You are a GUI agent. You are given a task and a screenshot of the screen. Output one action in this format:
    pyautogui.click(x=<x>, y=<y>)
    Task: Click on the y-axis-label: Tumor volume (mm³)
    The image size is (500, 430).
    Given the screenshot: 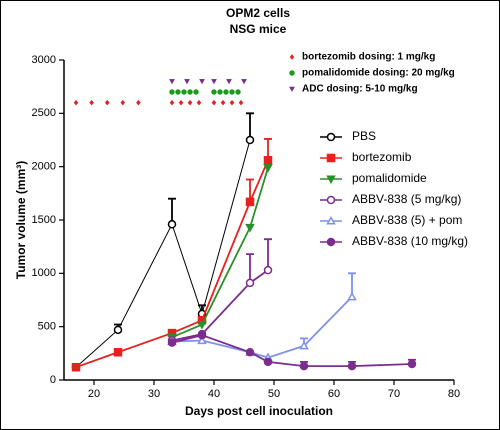 What is the action you would take?
    pyautogui.click(x=21, y=220)
    